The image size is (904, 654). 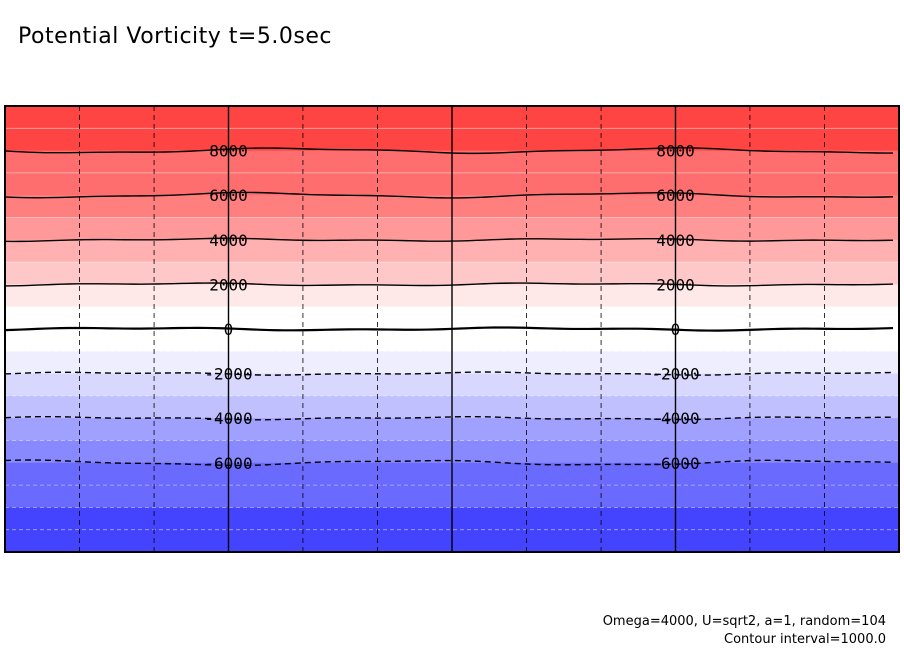 I want to click on contour-line--2000, so click(x=449, y=373).